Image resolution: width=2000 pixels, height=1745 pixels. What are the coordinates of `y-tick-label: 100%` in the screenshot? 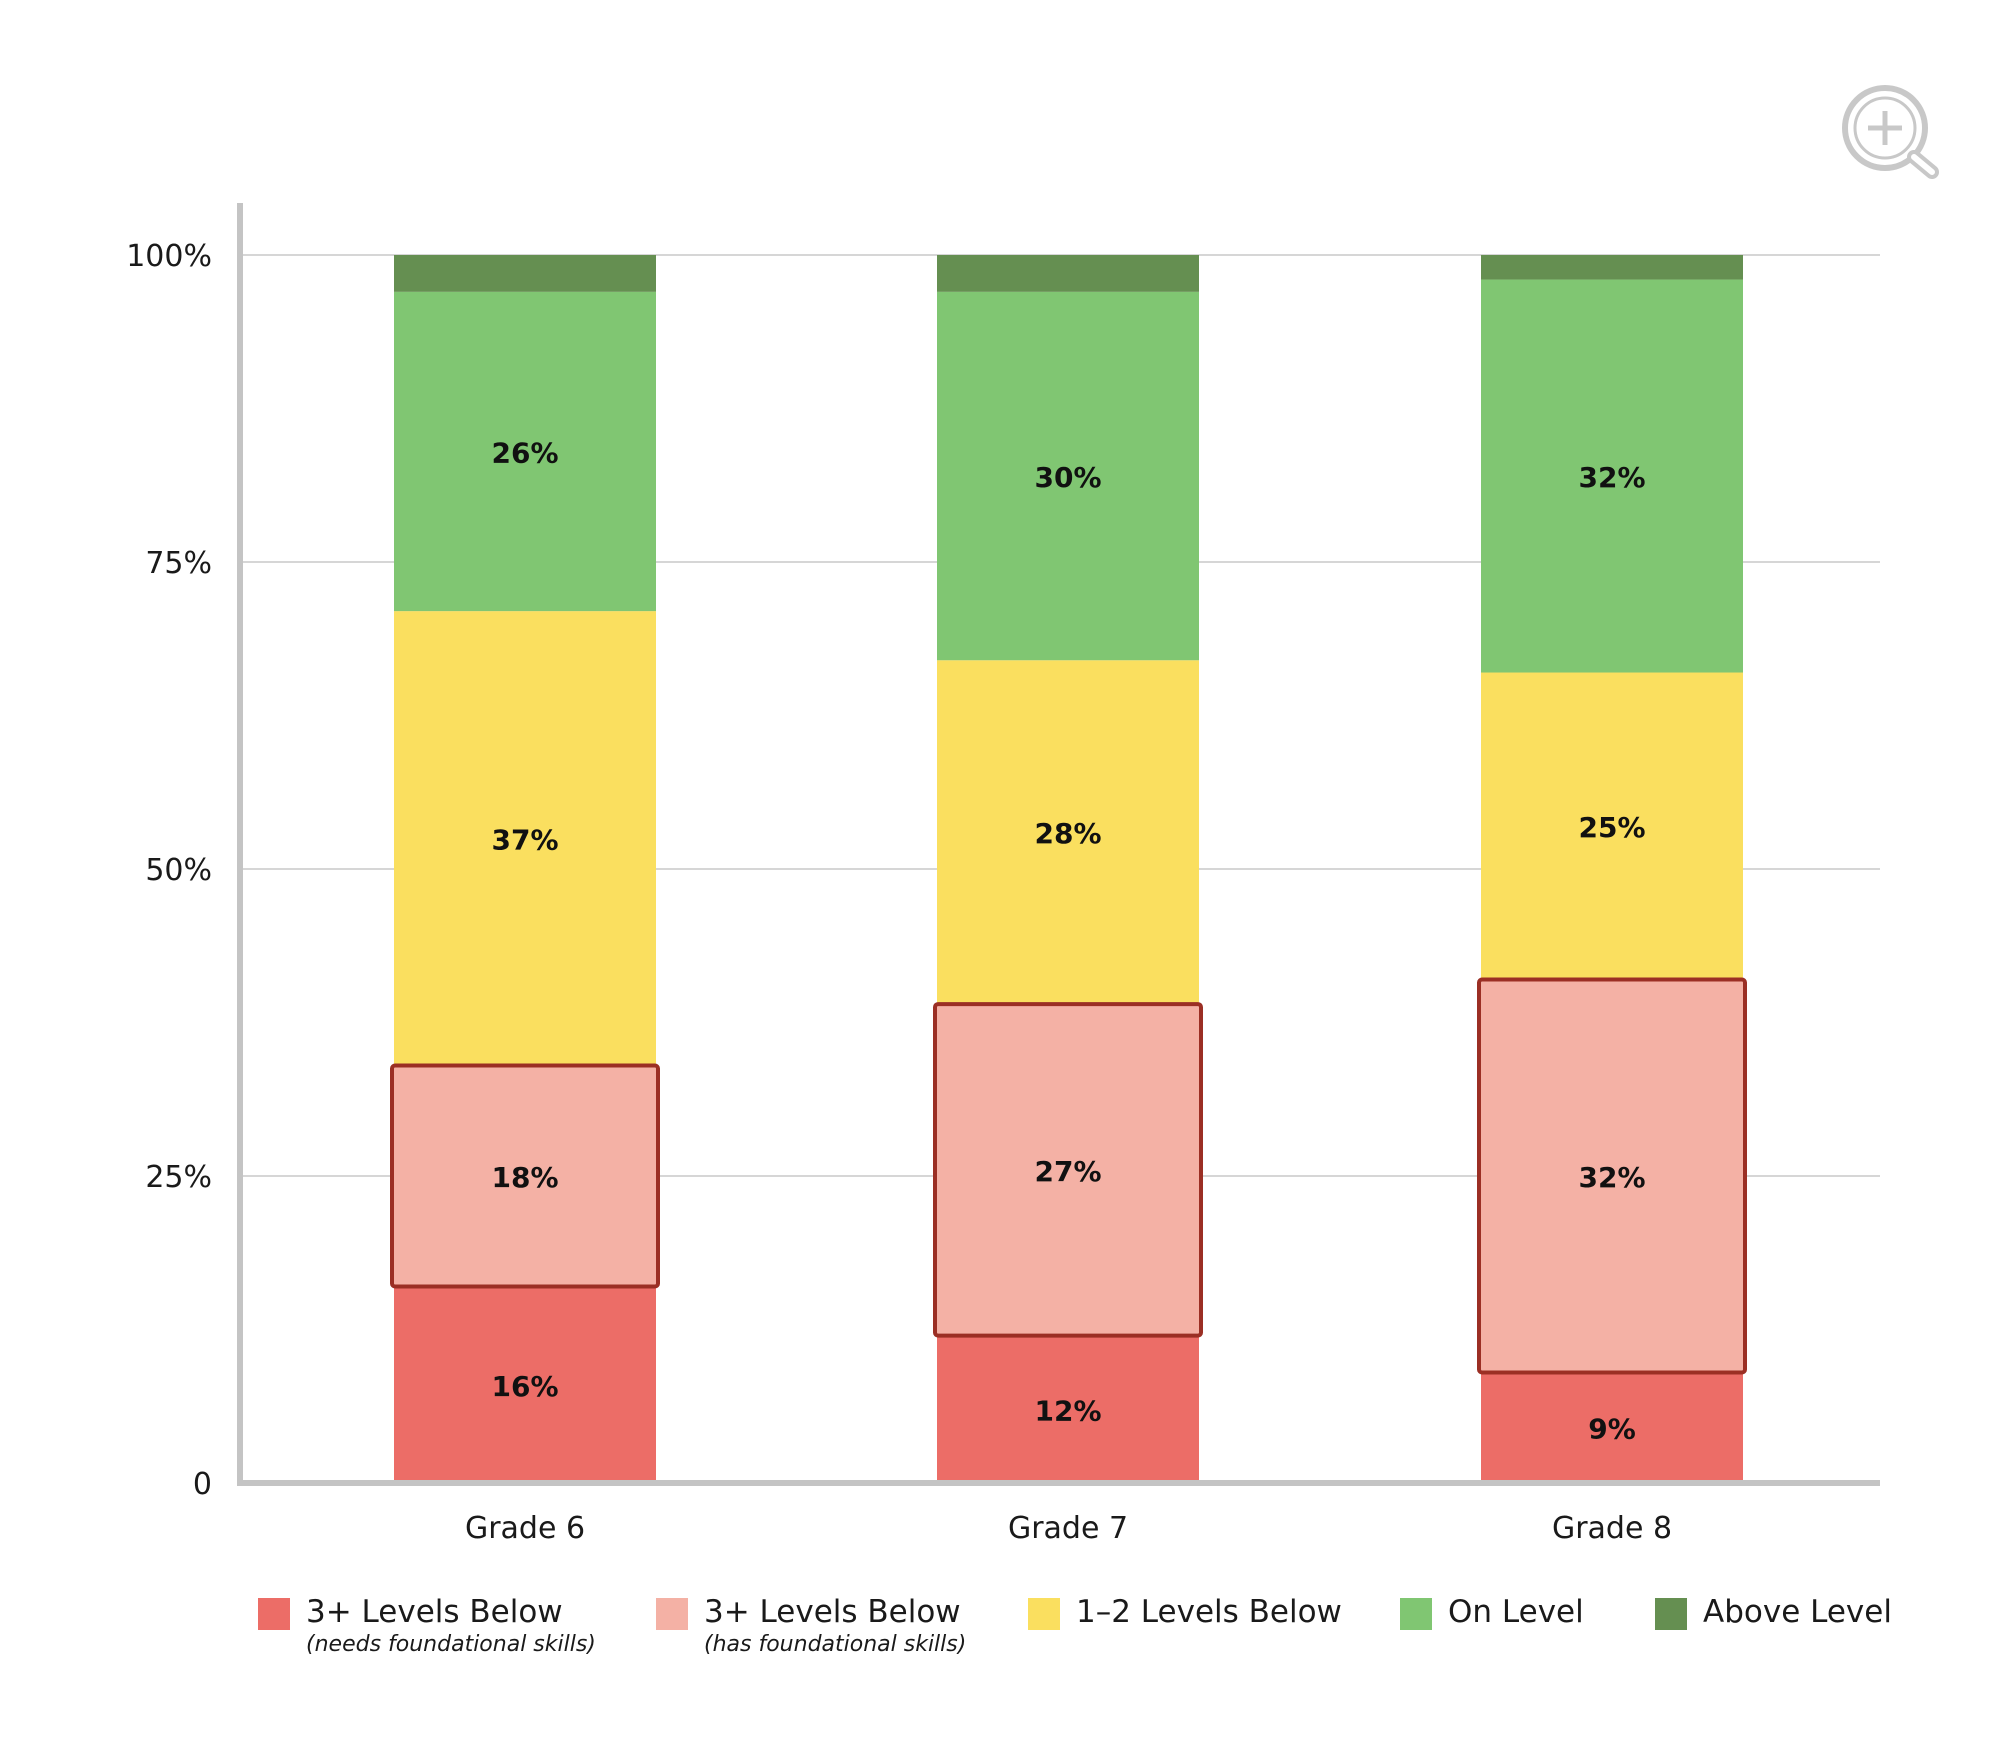 It's located at (169, 256).